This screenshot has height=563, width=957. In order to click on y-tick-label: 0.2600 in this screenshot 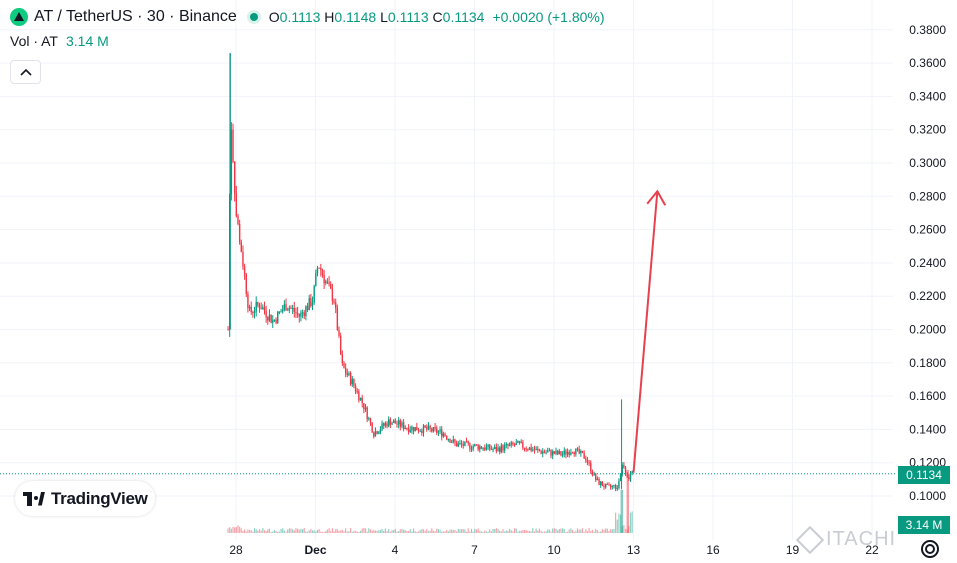, I will do `click(927, 230)`.